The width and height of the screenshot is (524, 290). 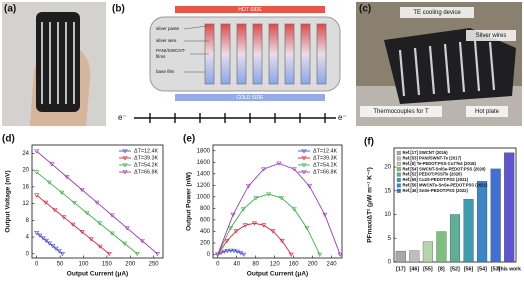 I want to click on y-tick-label: 20, so click(x=25, y=171).